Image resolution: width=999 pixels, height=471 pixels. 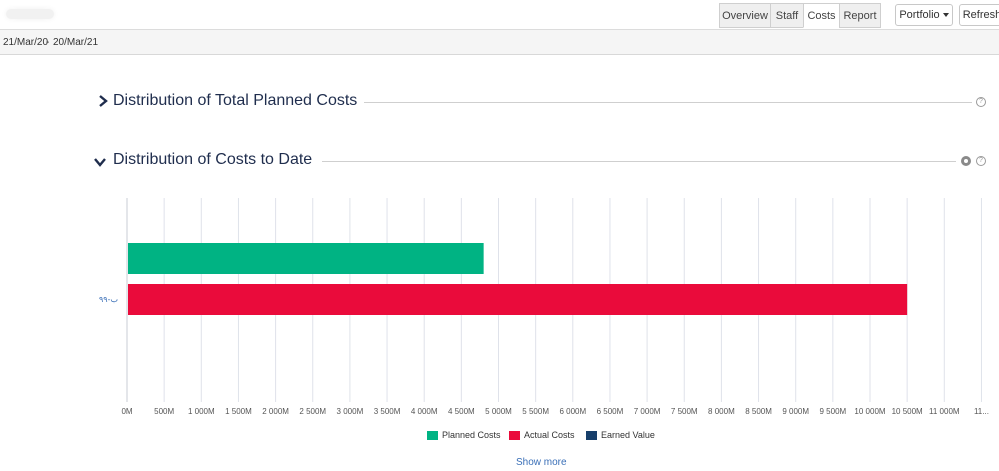 I want to click on bar-planned-costs, so click(x=306, y=258).